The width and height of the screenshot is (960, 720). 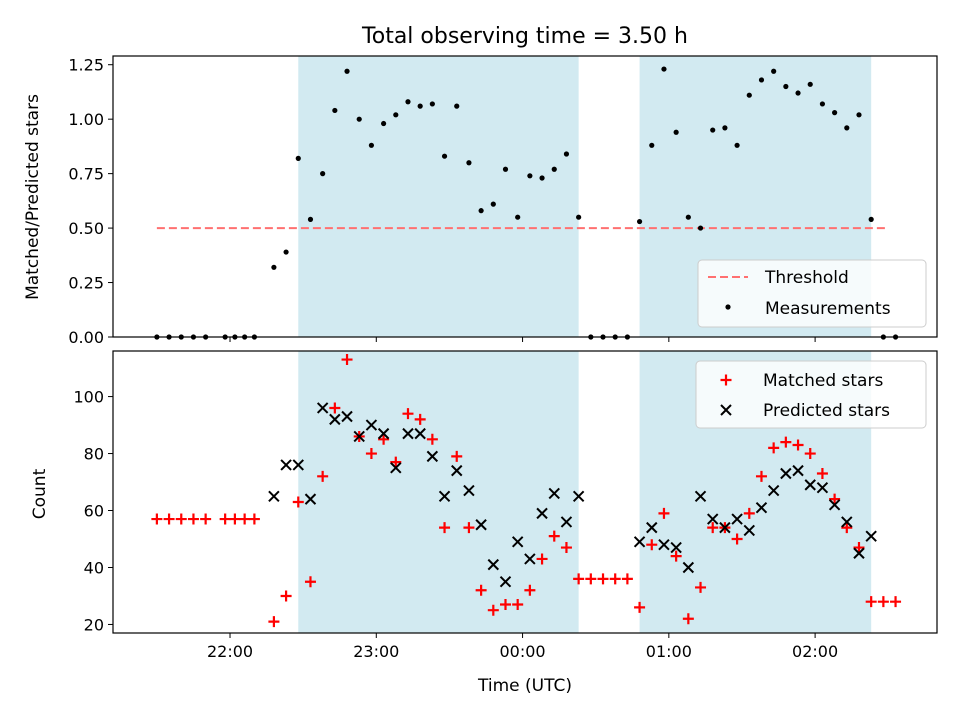 I want to click on y-tick-label: 1.25, so click(x=86, y=65).